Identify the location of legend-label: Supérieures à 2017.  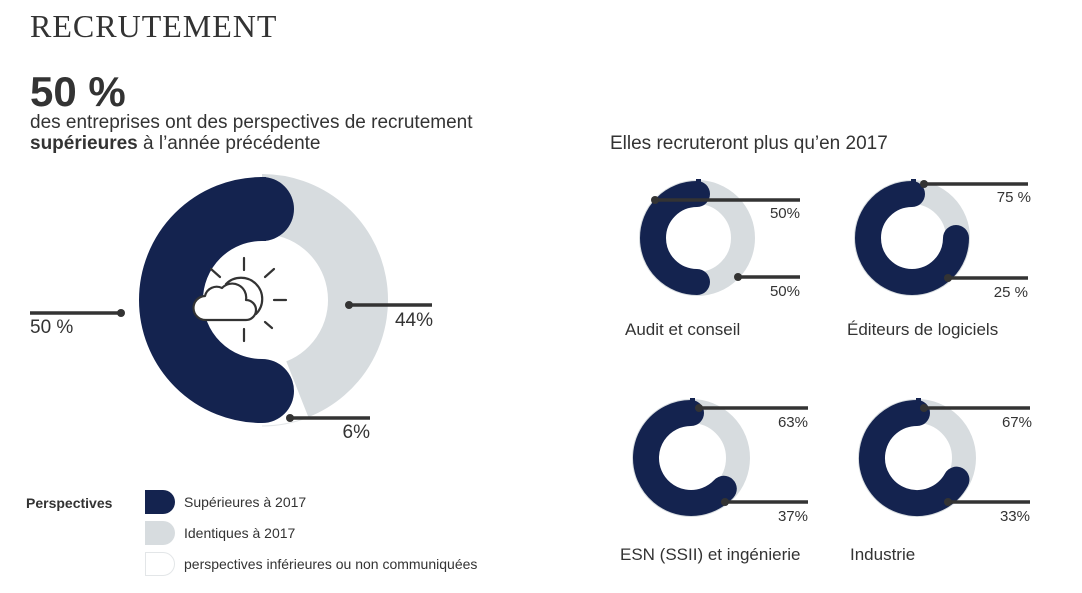
(245, 502).